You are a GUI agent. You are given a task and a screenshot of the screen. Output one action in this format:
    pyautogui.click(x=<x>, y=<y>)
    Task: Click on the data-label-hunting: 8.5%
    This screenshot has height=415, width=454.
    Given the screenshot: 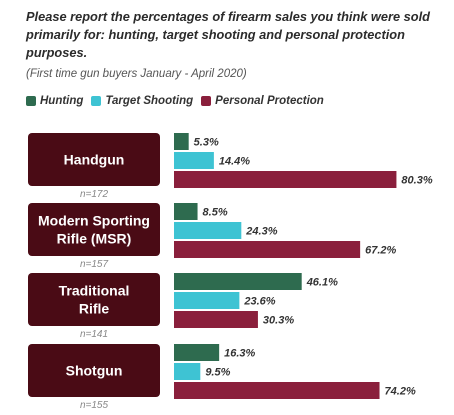 What is the action you would take?
    pyautogui.click(x=215, y=213)
    